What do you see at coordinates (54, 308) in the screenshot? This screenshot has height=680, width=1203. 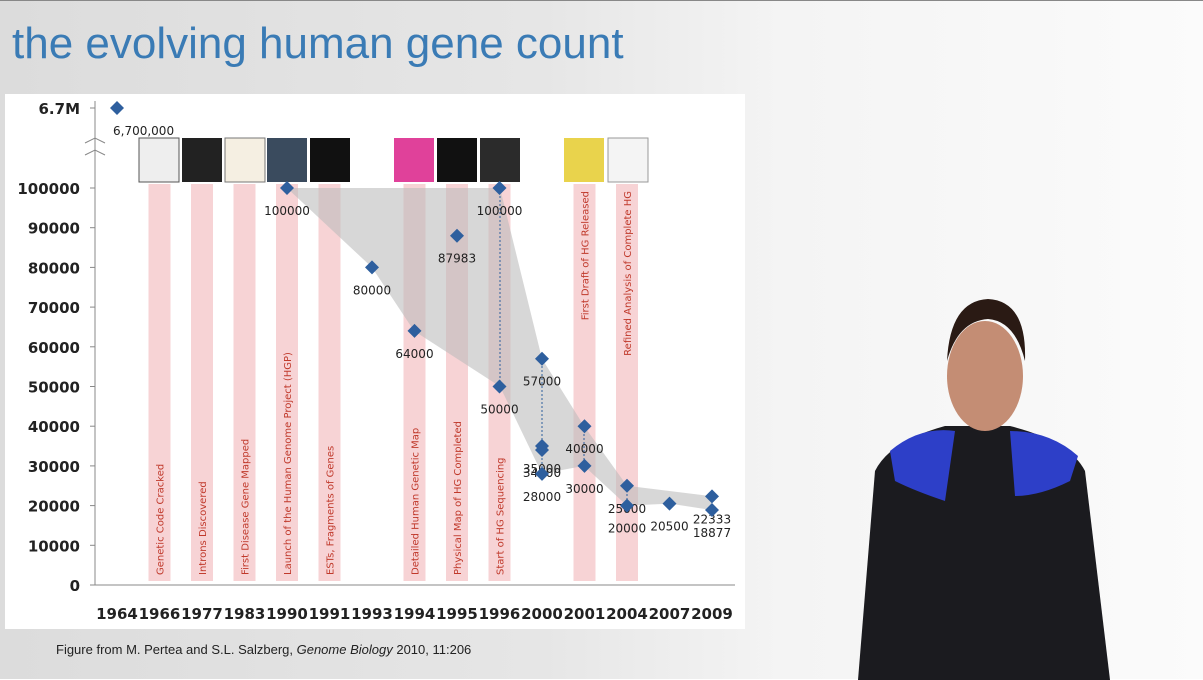 I see `y-tick-label: 70000` at bounding box center [54, 308].